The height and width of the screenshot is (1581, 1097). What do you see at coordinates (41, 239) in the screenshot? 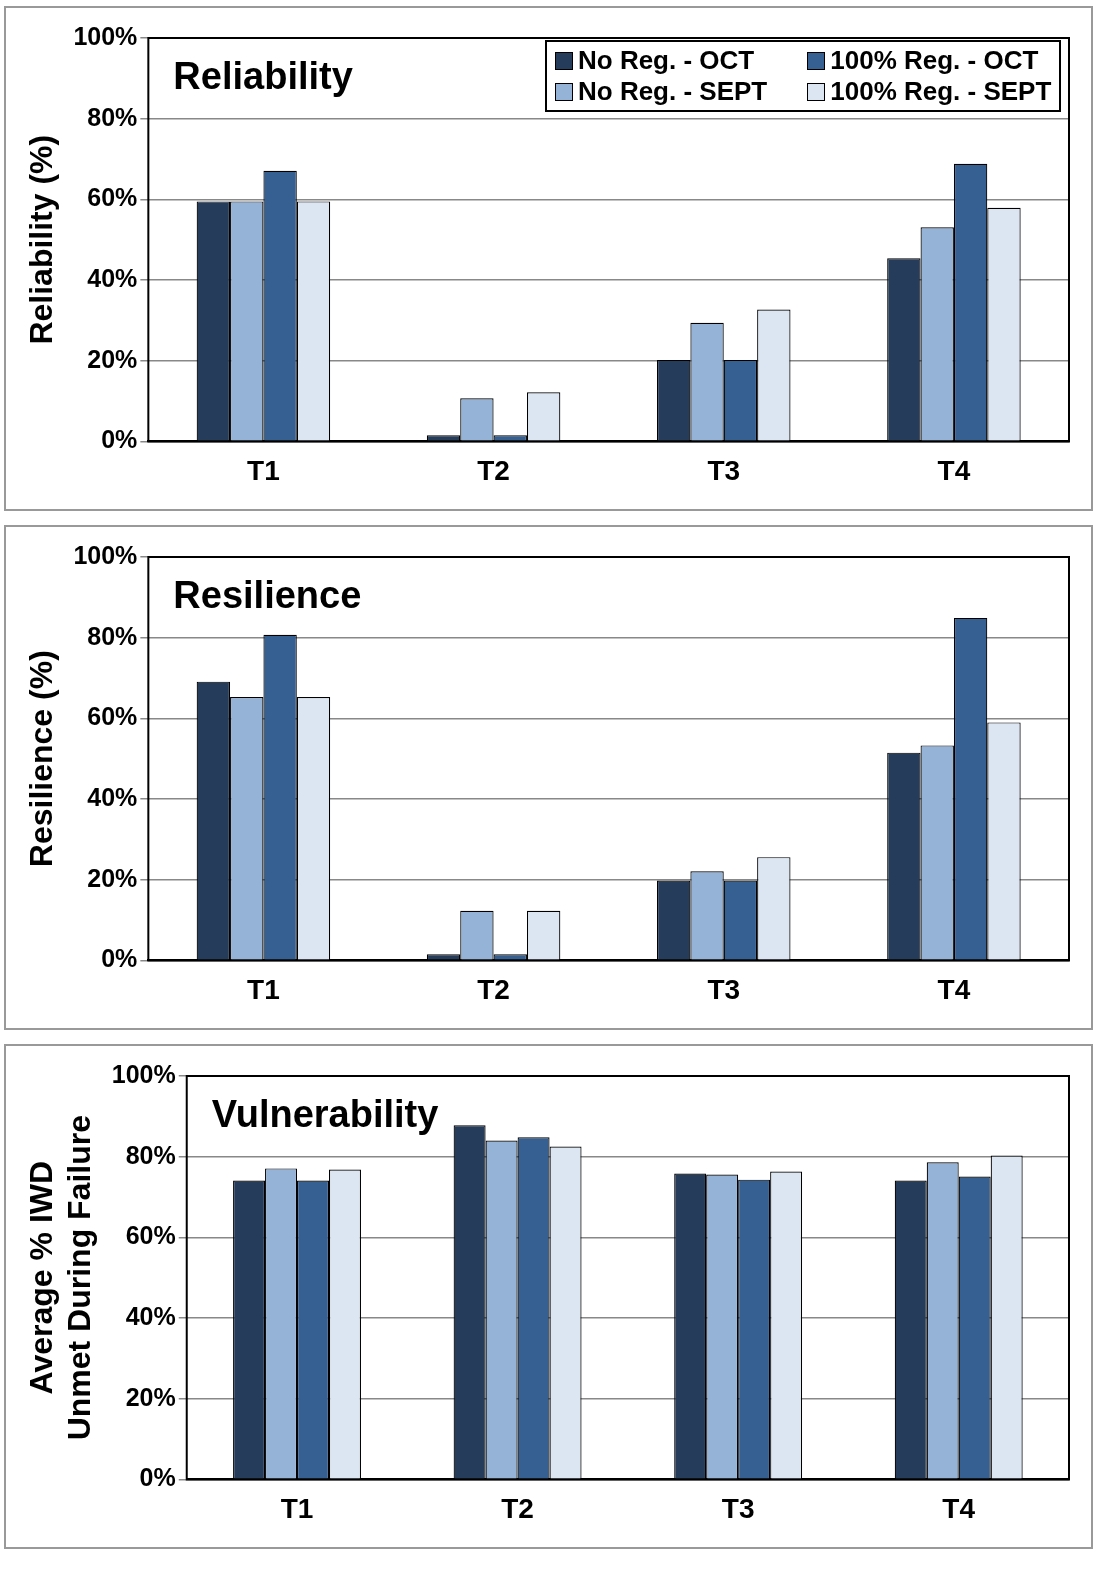
I see `y-axis-title: Reliability (%)` at bounding box center [41, 239].